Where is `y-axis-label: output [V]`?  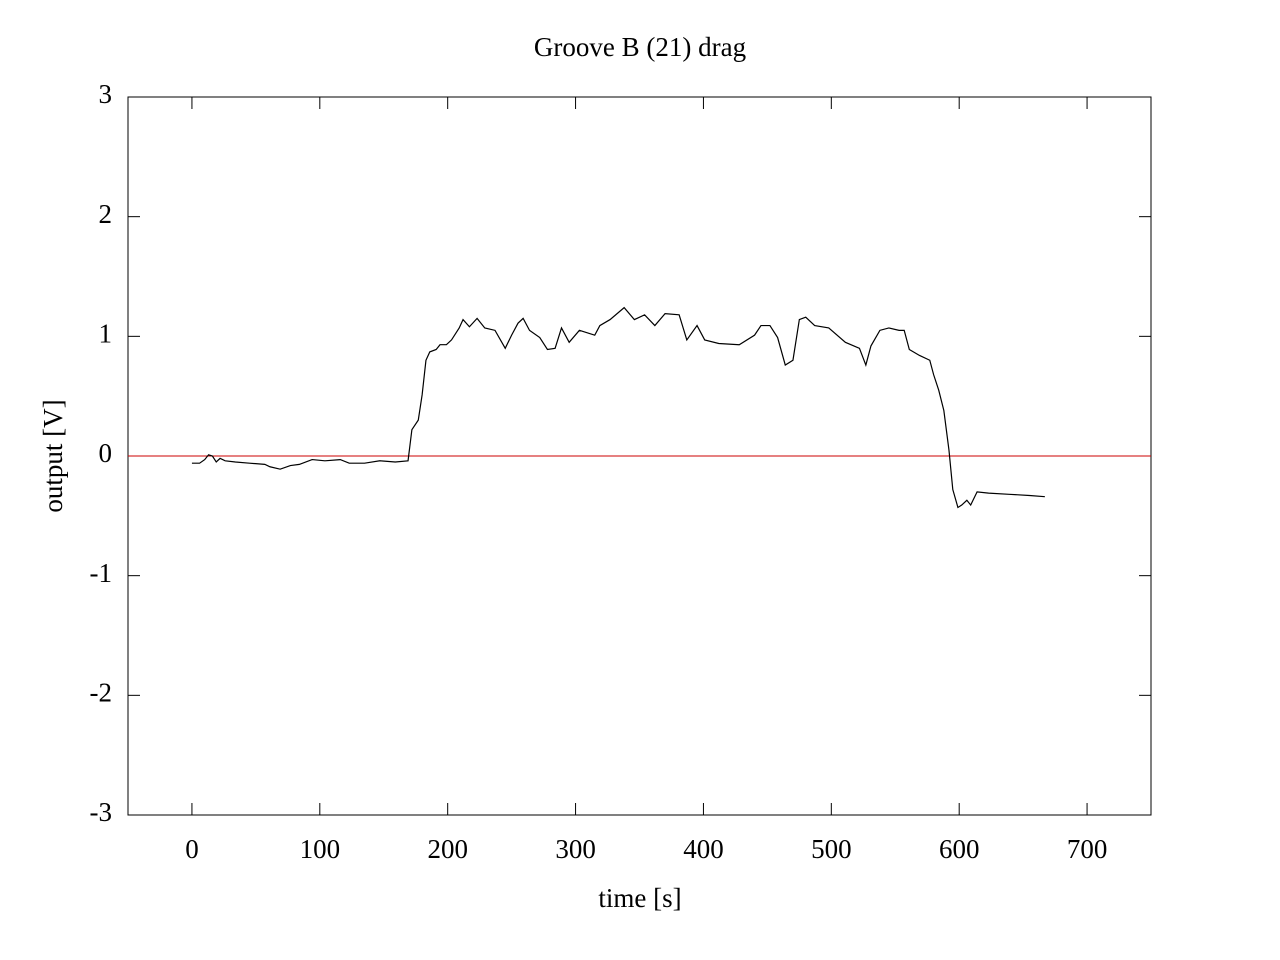
y-axis-label: output [V] is located at coordinates (53, 455).